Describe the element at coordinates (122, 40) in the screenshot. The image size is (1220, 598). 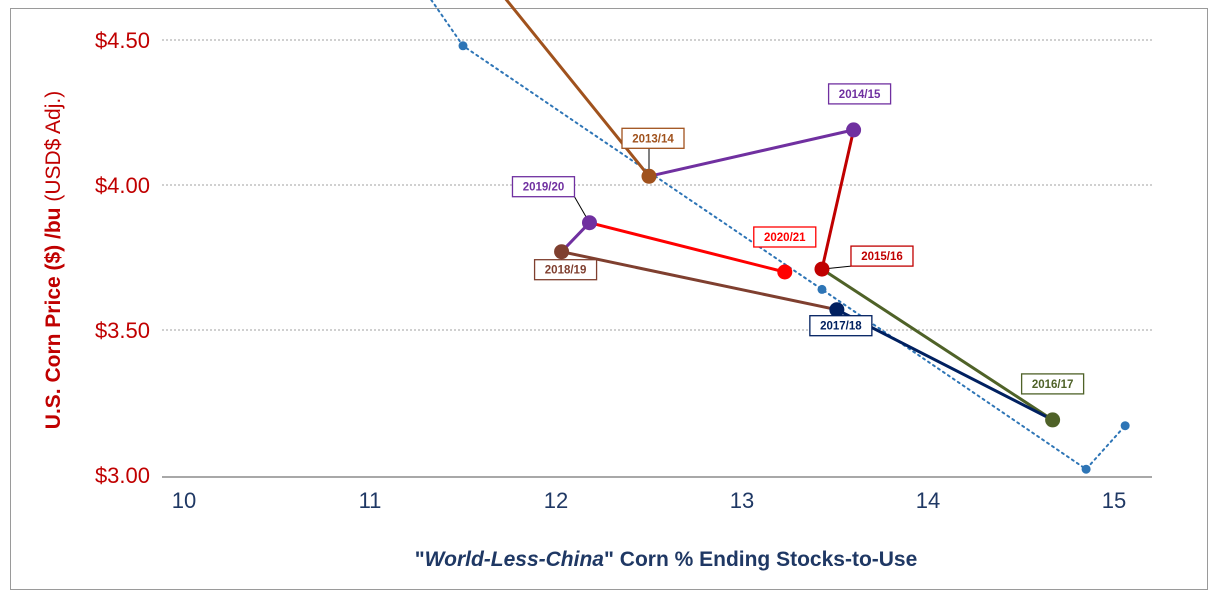
I see `y-tick-label: $4.50` at that location.